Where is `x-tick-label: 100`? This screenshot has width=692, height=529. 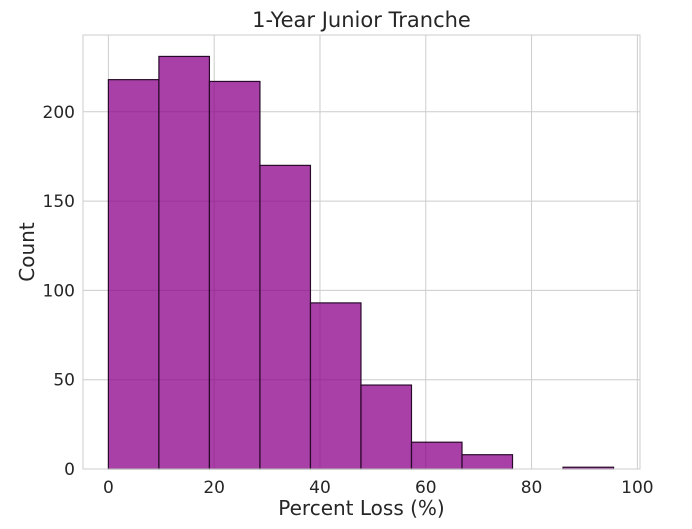
x-tick-label: 100 is located at coordinates (637, 488).